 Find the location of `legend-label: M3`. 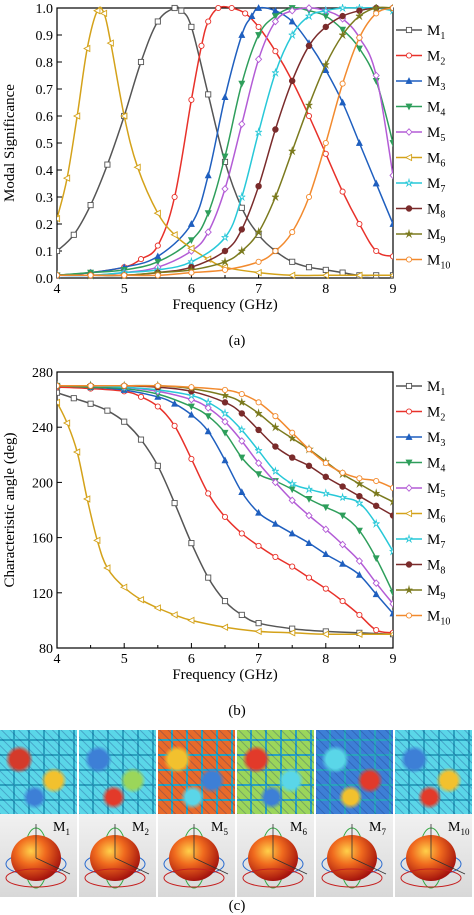

legend-label: M3 is located at coordinates (436, 439).